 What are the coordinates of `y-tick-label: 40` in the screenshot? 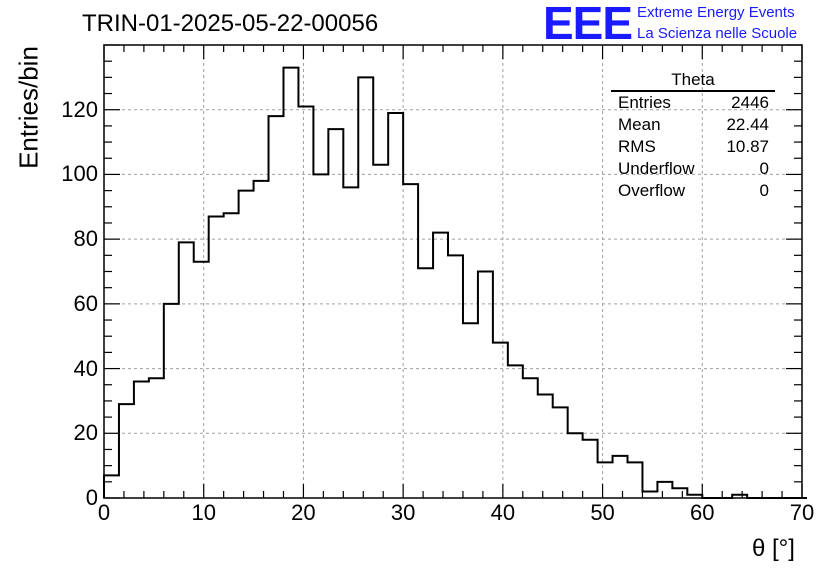 It's located at (85, 368).